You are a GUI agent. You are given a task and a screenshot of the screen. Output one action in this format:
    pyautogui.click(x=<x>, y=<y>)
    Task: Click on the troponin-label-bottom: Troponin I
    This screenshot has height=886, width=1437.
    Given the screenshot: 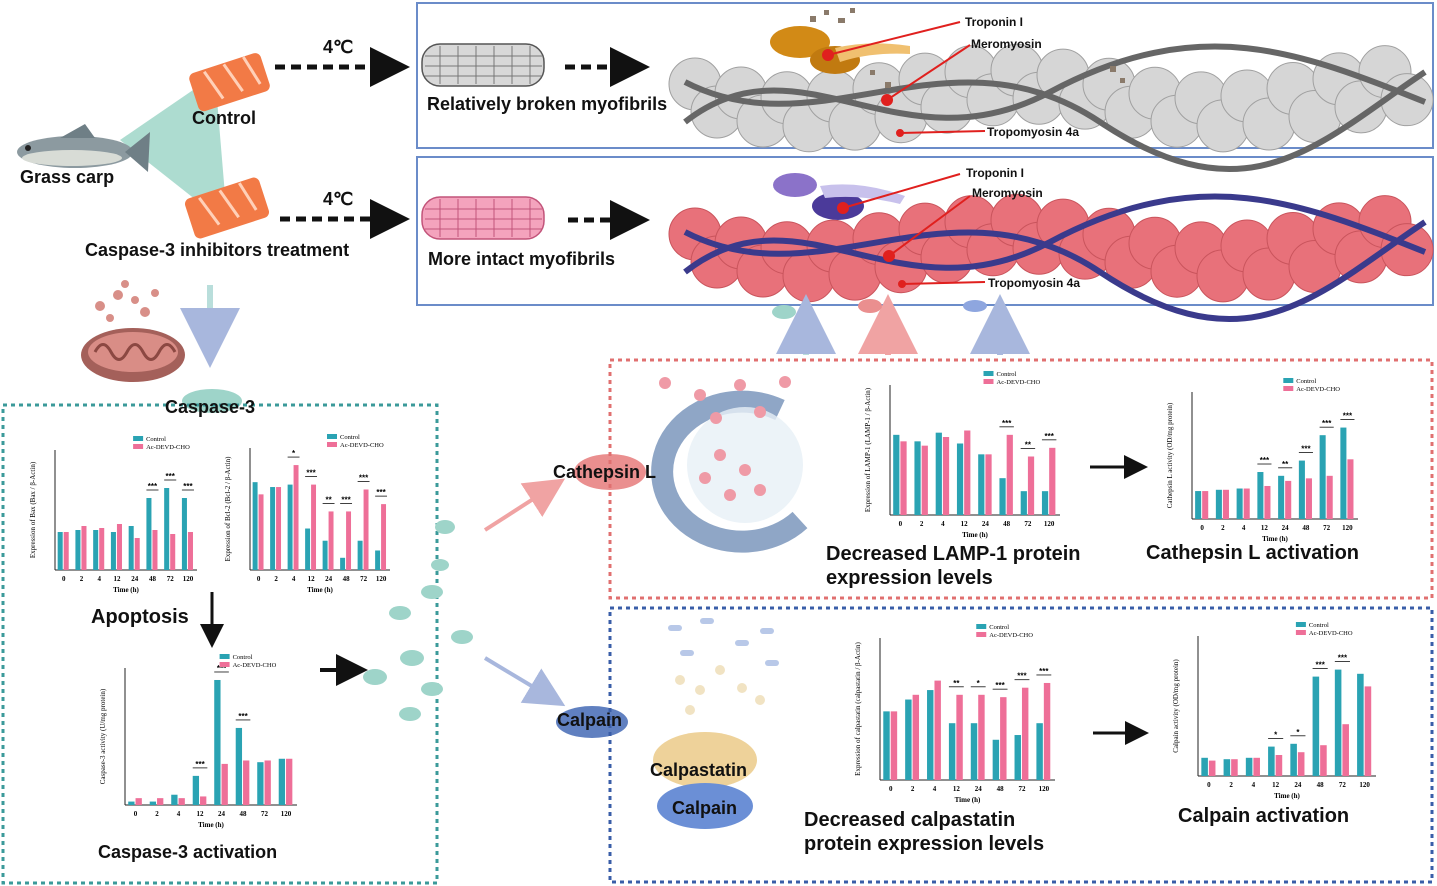 What is the action you would take?
    pyautogui.click(x=995, y=173)
    